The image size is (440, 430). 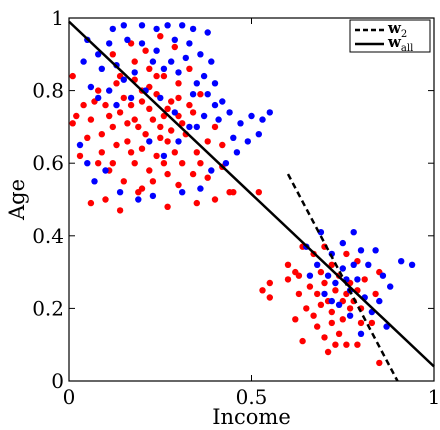 What do you see at coordinates (48, 236) in the screenshot?
I see `y-tick-label-2: 0.4` at bounding box center [48, 236].